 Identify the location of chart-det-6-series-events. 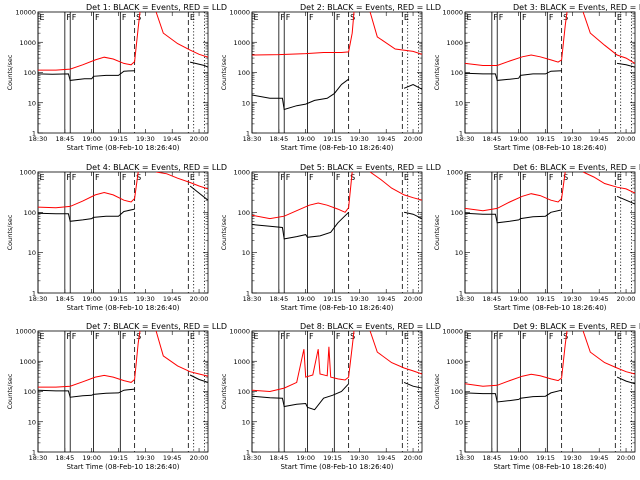
(513, 216).